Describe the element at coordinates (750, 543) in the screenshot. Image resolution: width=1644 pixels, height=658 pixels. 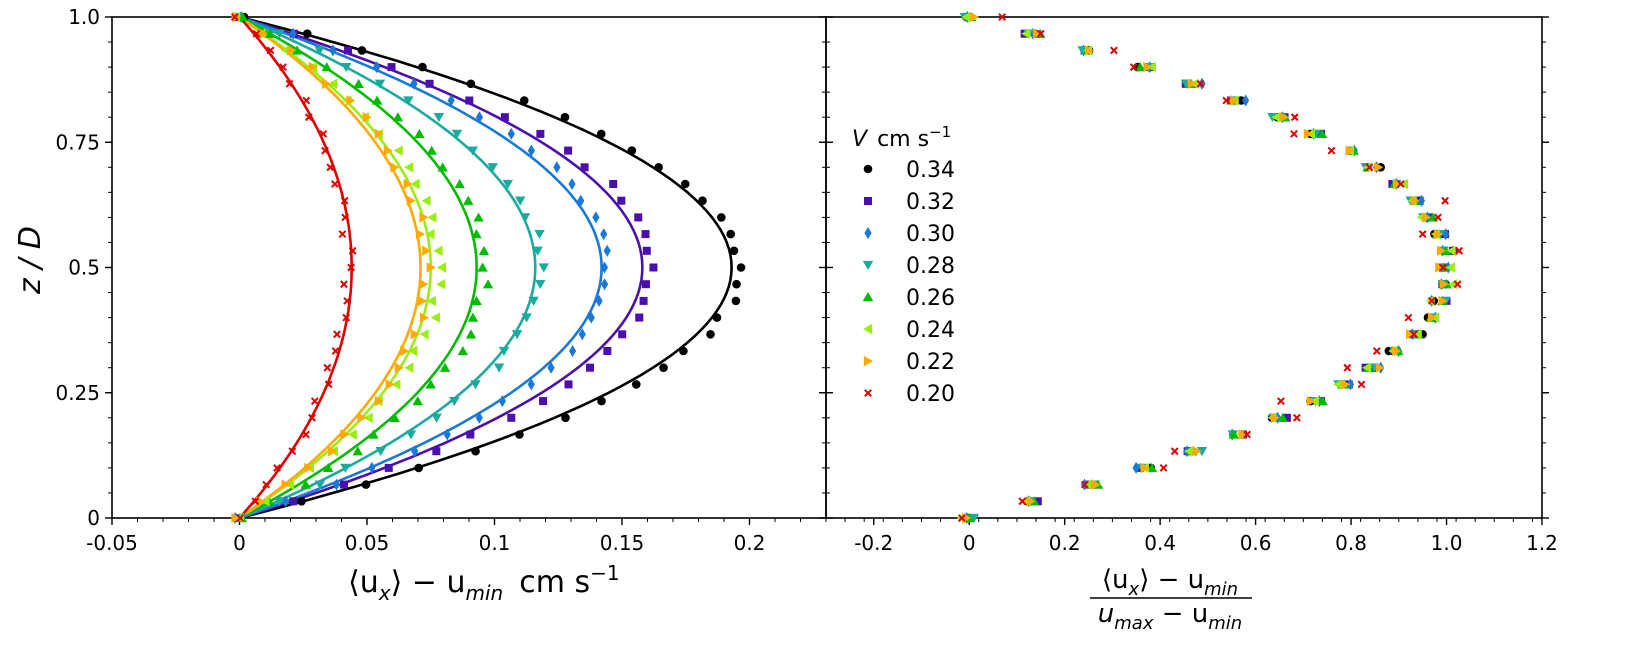
I see `x-tick-label: 0.2` at that location.